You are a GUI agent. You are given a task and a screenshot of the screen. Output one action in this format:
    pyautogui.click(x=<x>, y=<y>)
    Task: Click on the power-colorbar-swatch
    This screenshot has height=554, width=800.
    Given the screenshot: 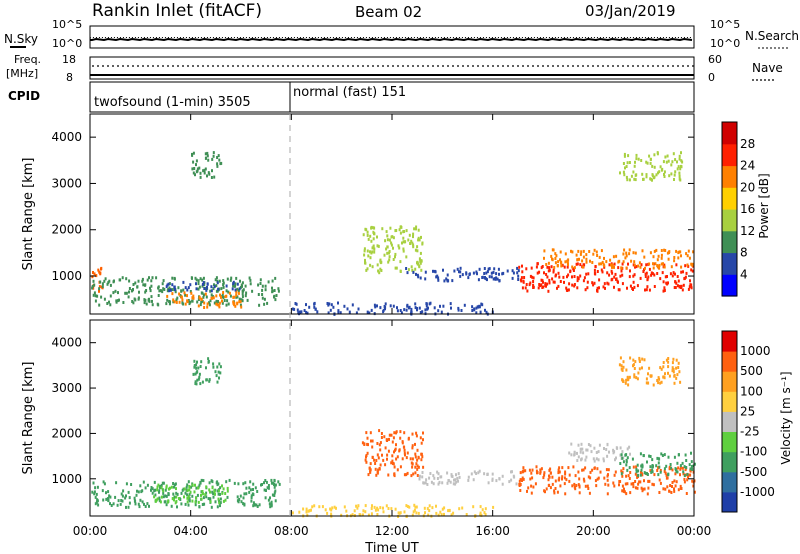 What is the action you would take?
    pyautogui.click(x=729, y=176)
    